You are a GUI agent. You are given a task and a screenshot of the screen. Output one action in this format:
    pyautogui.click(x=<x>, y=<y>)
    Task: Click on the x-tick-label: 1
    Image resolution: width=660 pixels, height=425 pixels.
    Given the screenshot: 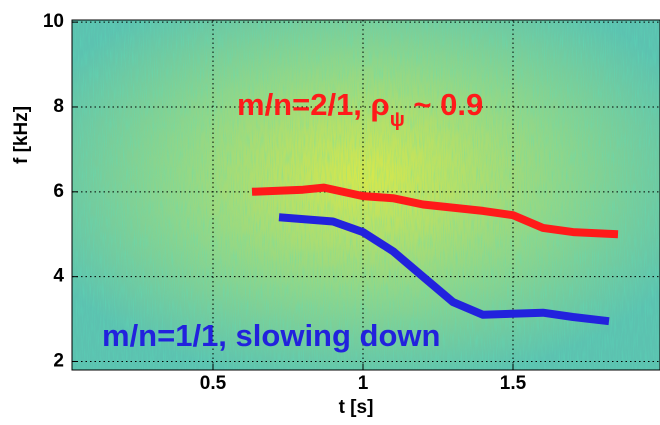 What is the action you would take?
    pyautogui.click(x=363, y=383)
    